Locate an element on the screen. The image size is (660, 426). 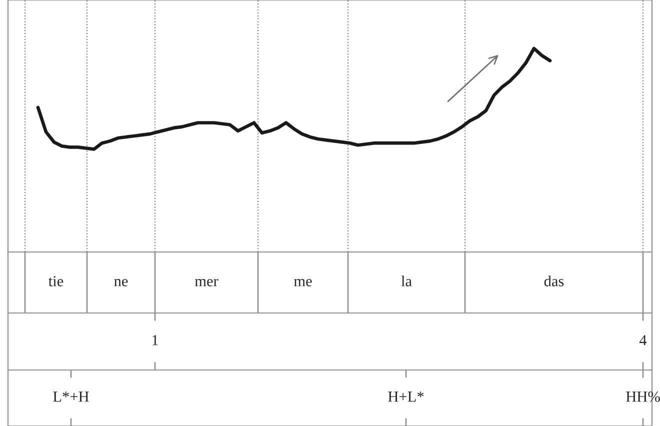
text: H+L* is located at coordinates (406, 397).